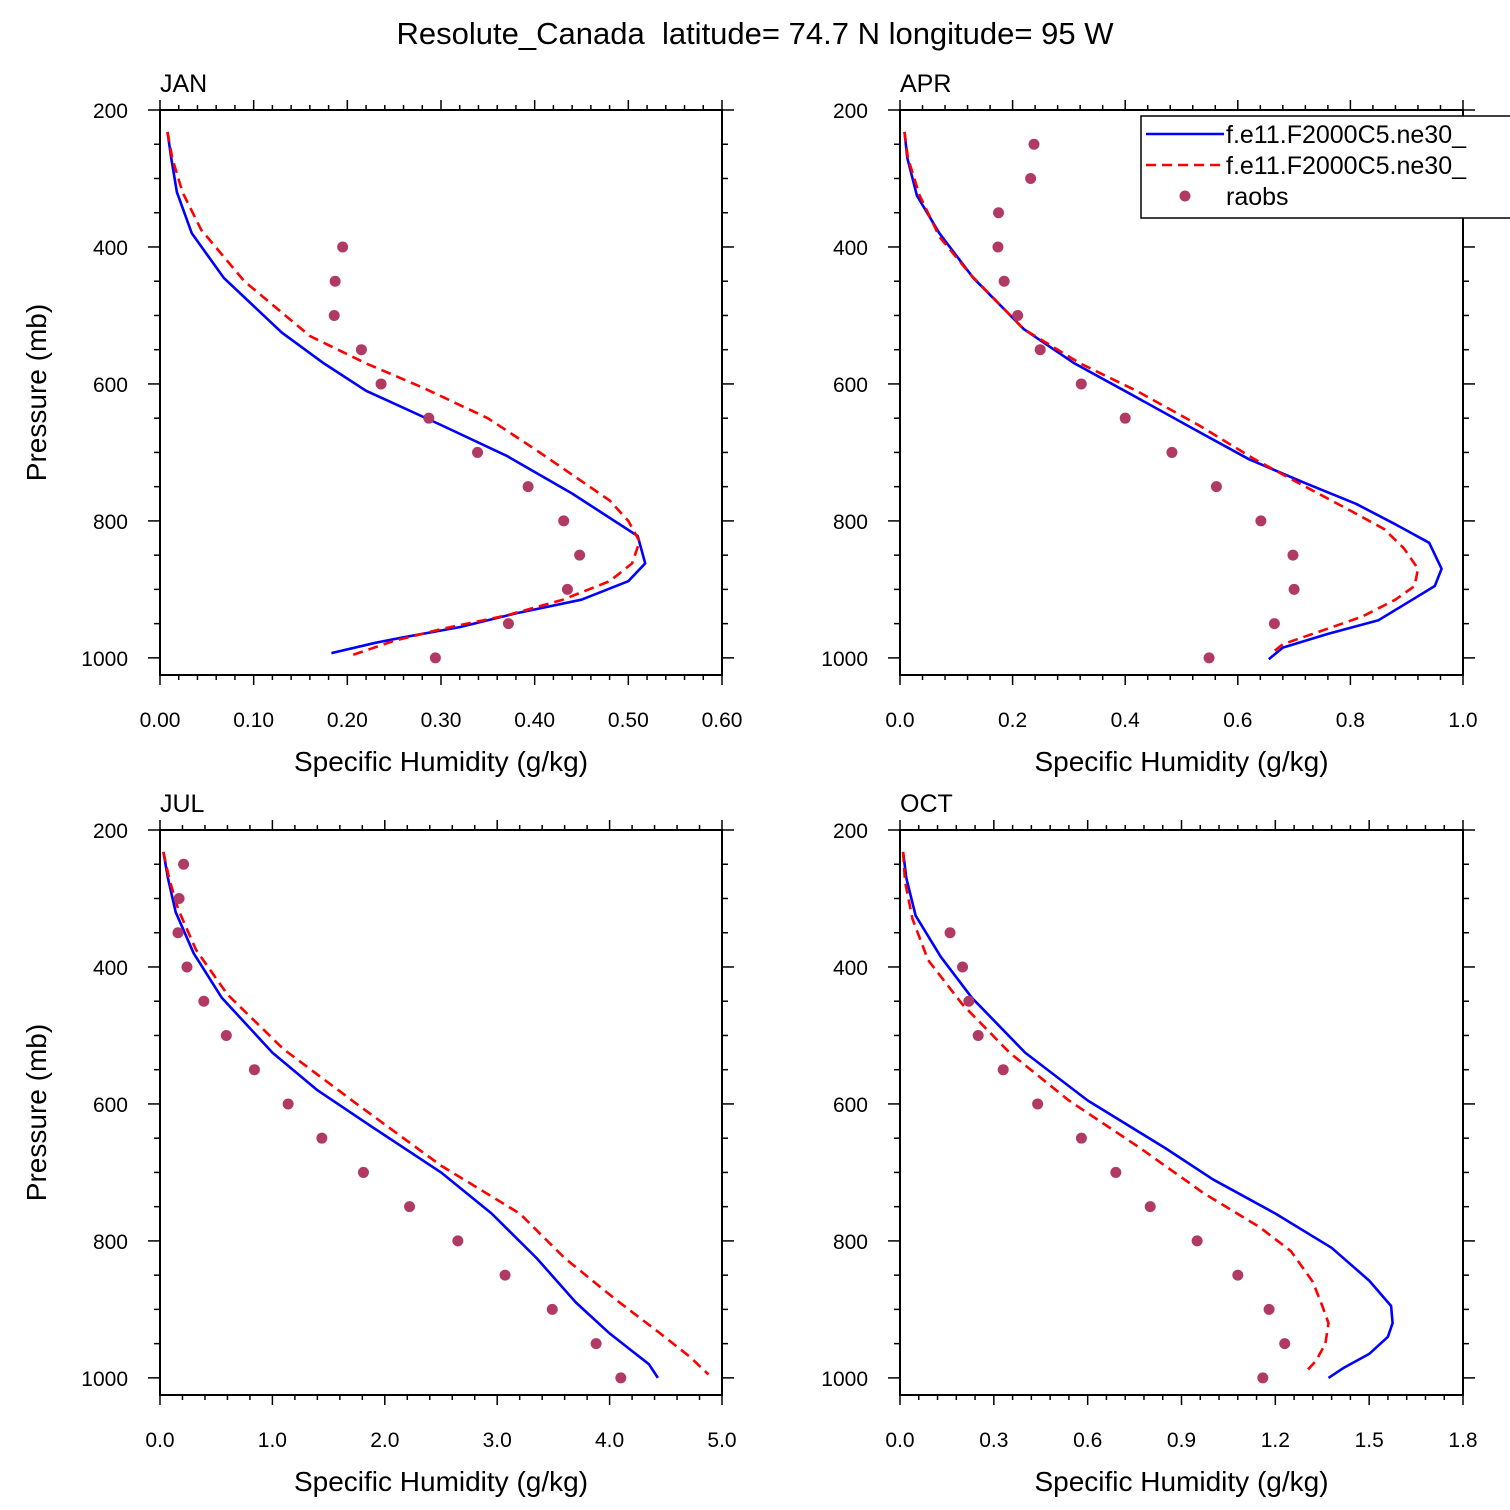  I want to click on panel-title: APR, so click(925, 84).